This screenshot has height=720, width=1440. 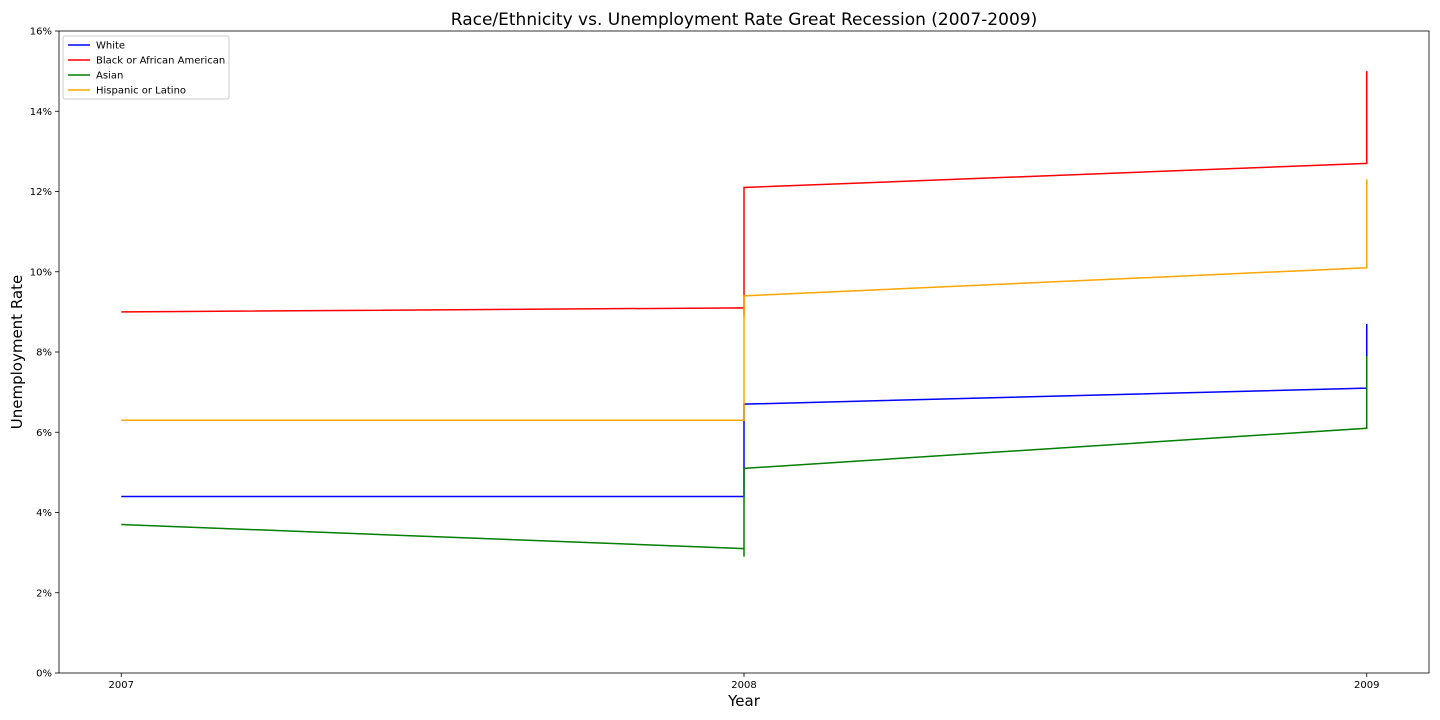 I want to click on y-tick-label: 8%, so click(x=44, y=353).